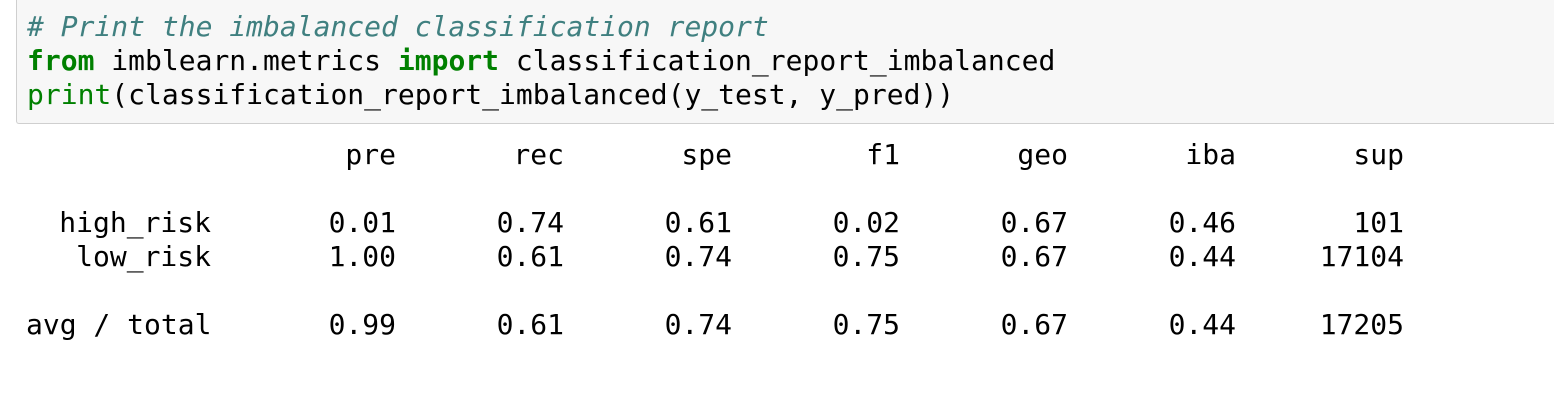 This screenshot has width=1554, height=416. Describe the element at coordinates (362, 222) in the screenshot. I see `cell-value: 0.01` at that location.